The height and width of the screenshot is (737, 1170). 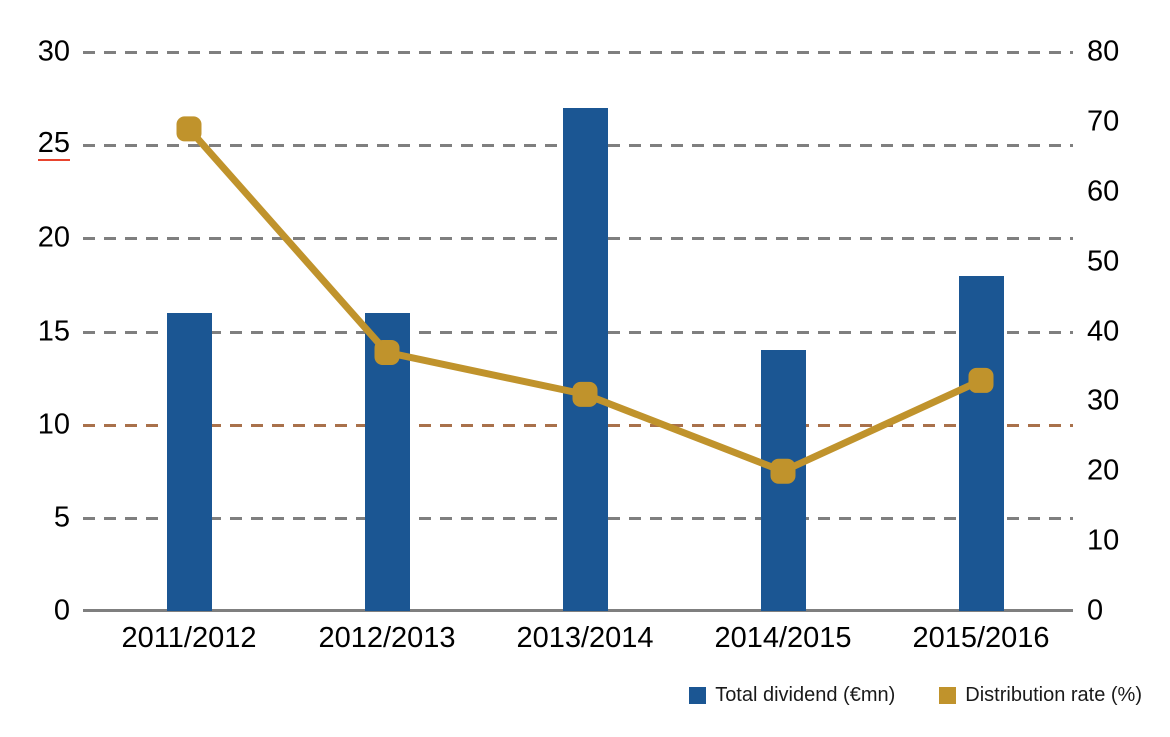 I want to click on x-axis-label-2011-2012: 2011/2012, so click(x=189, y=638).